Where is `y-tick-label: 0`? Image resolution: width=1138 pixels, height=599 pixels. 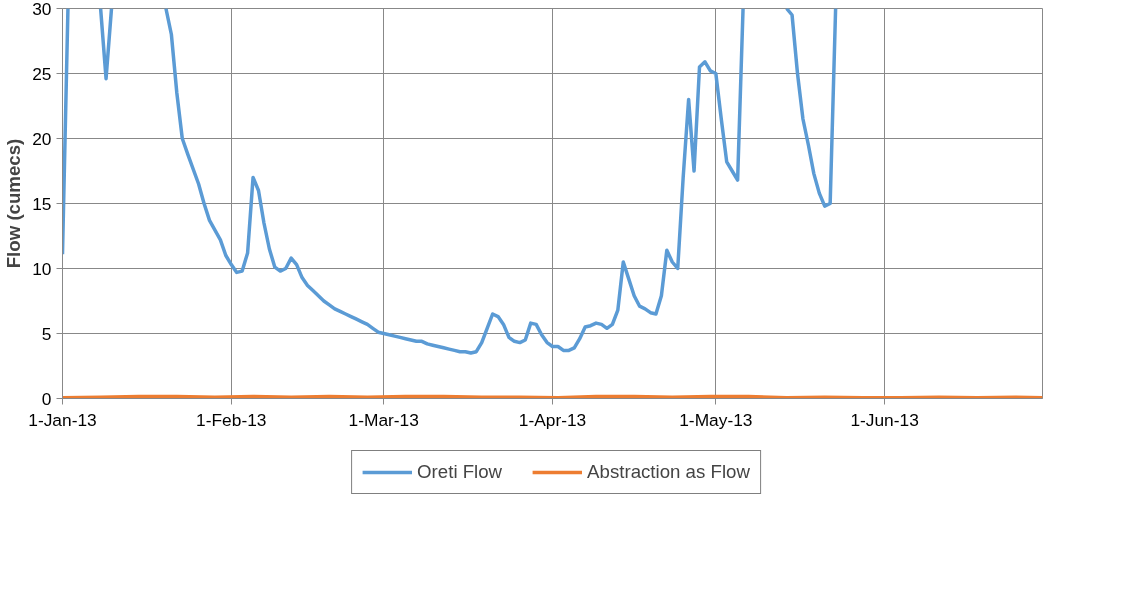 y-tick-label: 0 is located at coordinates (46, 398).